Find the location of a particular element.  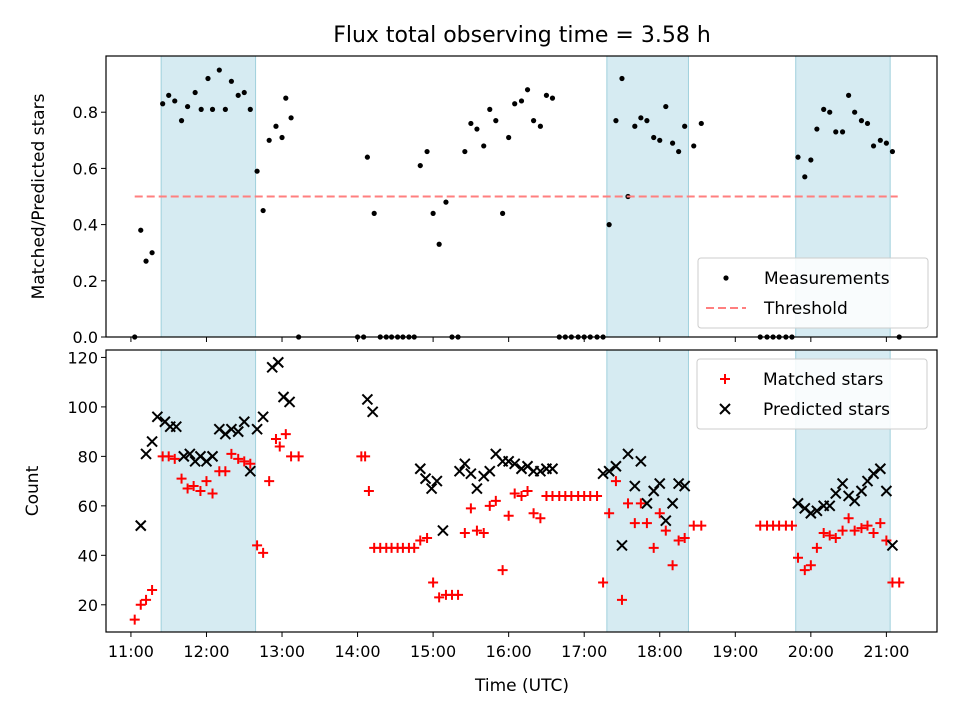

x-tick-label: 11:00 is located at coordinates (131, 651).